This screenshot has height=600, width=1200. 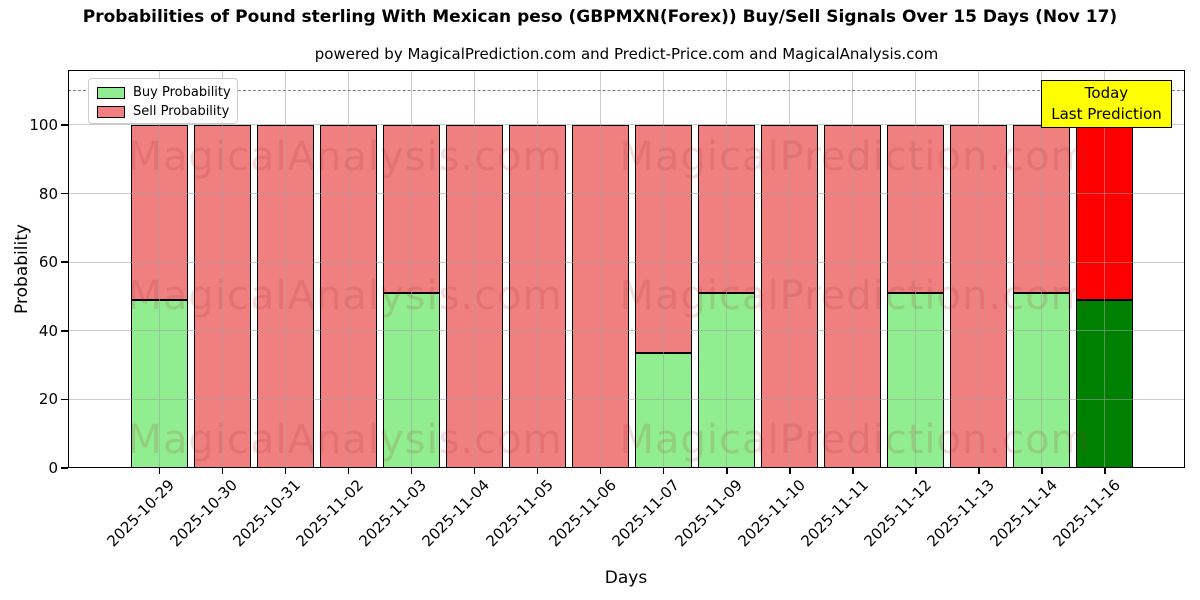 I want to click on legend-item: Sell Probability, so click(x=167, y=111).